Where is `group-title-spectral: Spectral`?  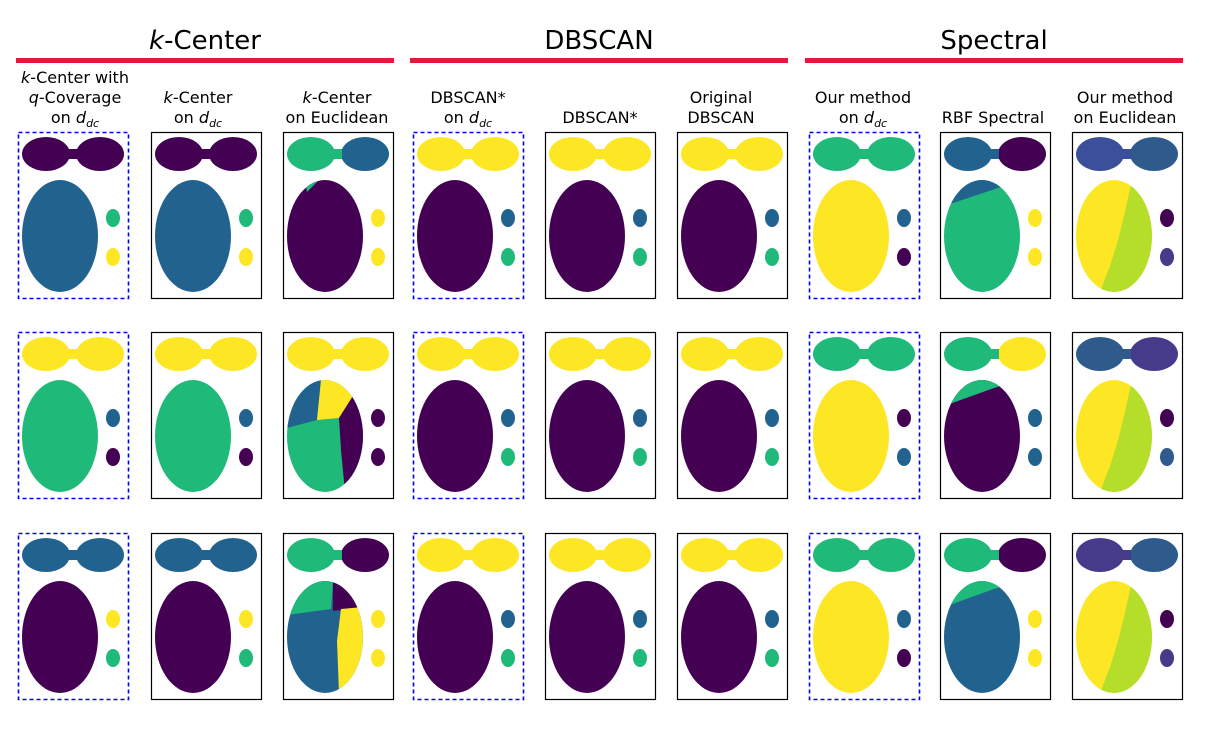
group-title-spectral: Spectral is located at coordinates (994, 41).